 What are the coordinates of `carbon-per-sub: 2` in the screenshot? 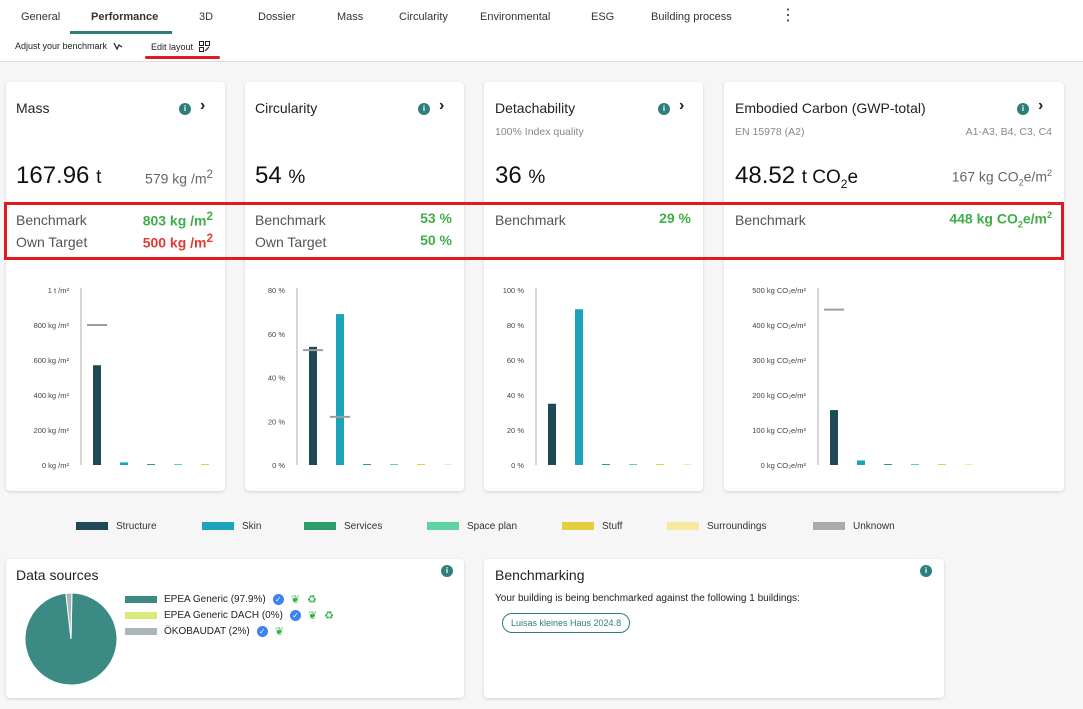 It's located at (1021, 182).